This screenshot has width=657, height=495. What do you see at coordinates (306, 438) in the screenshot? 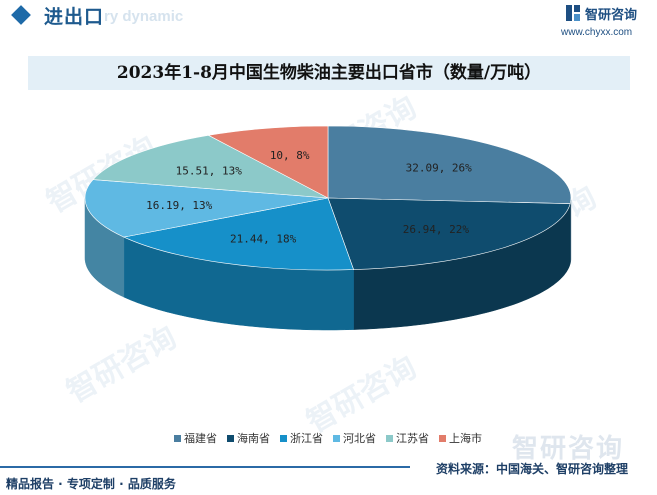
I see `legend-label: 浙江省` at bounding box center [306, 438].